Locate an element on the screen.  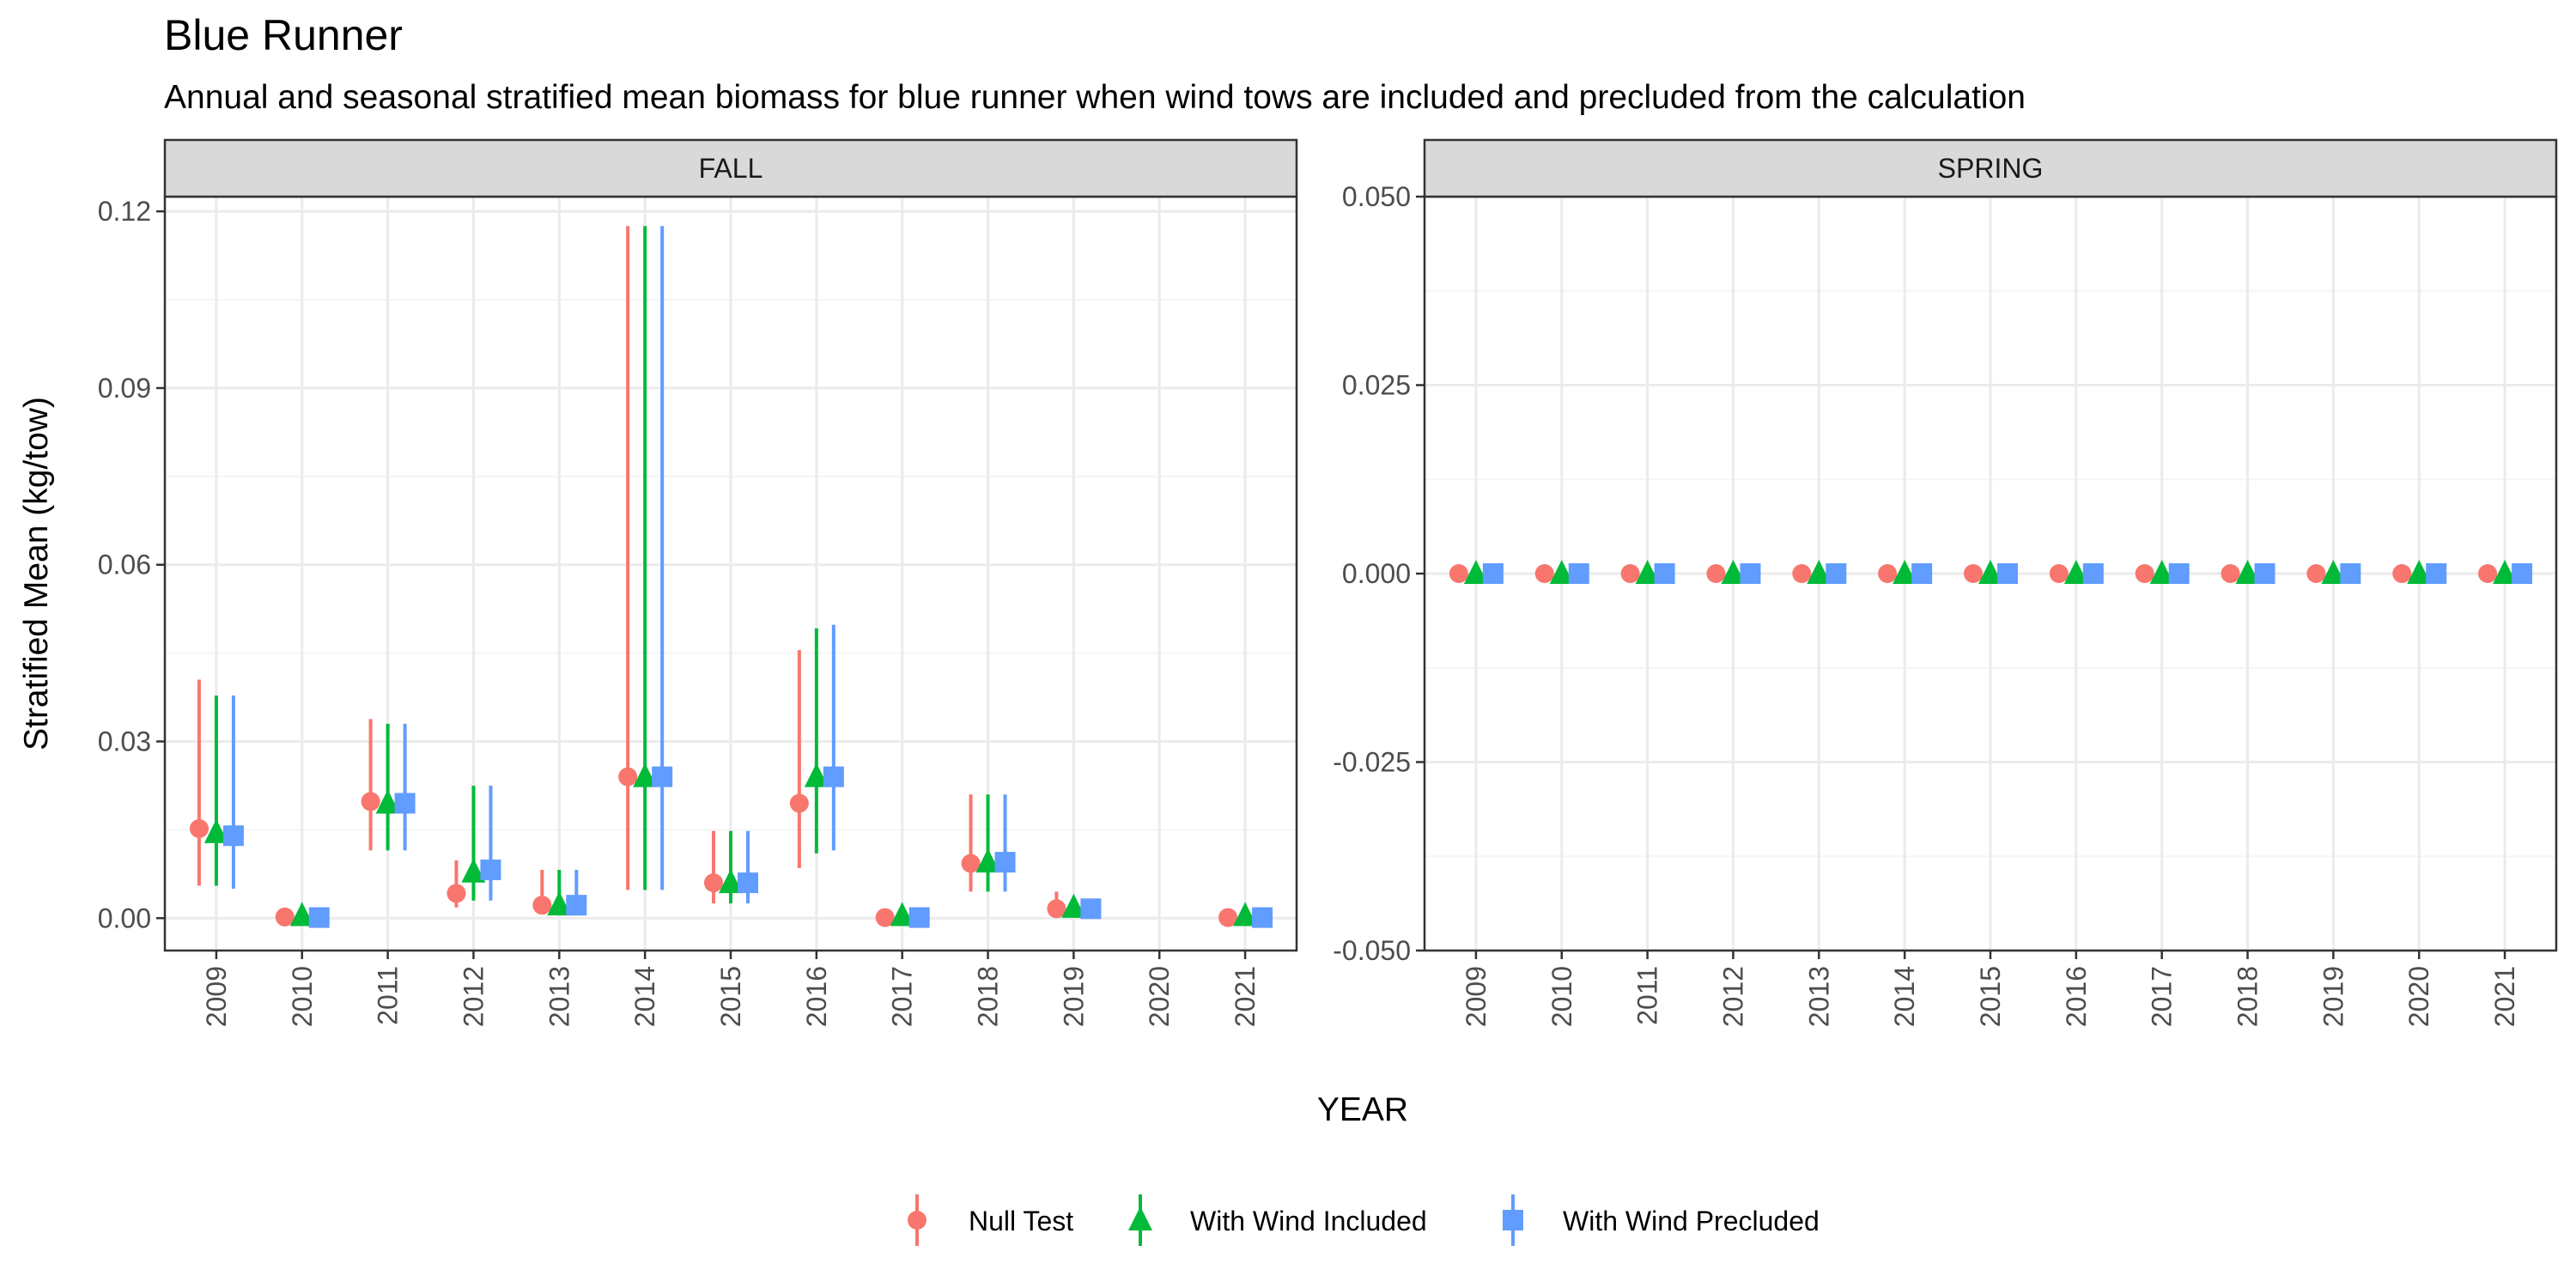
facet-strip is located at coordinates (1990, 168).